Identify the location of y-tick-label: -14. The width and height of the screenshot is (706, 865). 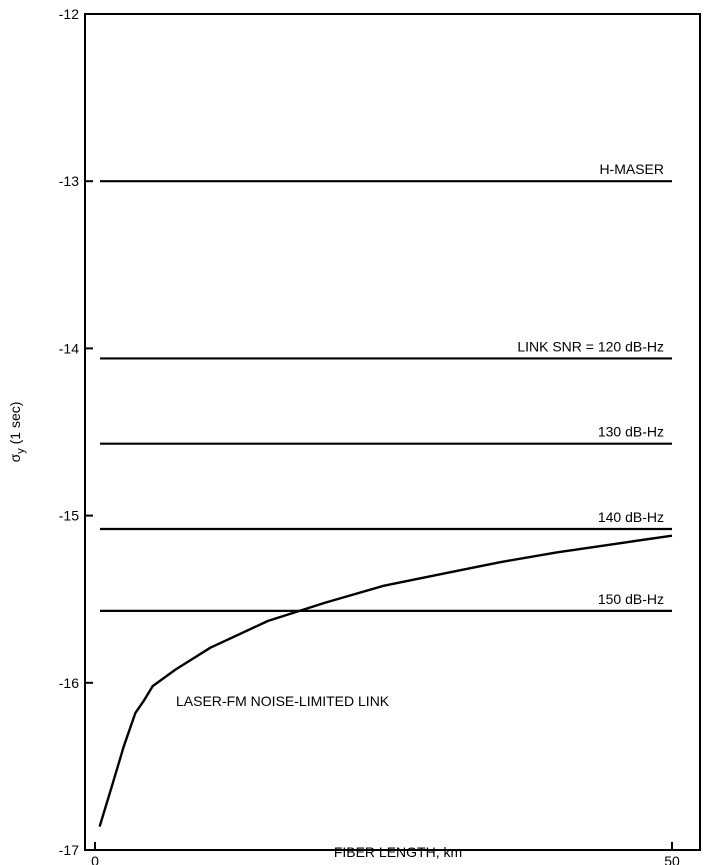
(69, 348).